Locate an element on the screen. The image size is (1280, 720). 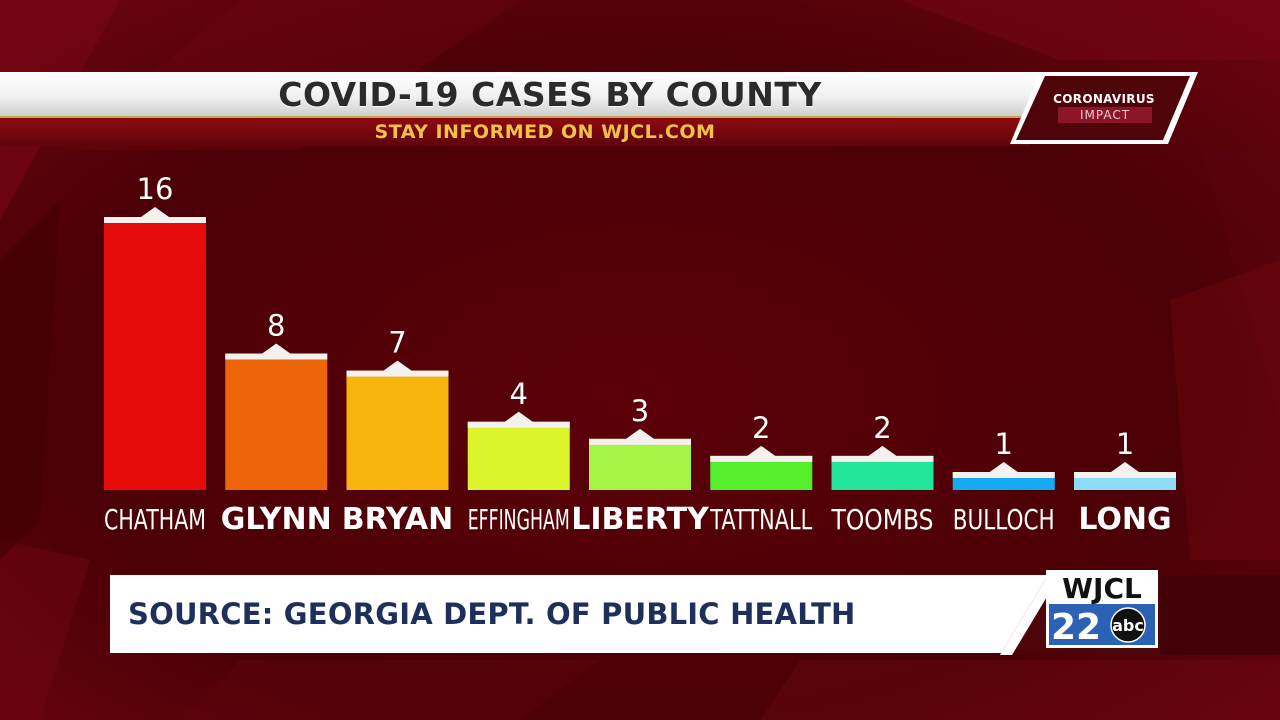
value-label-chatham: 16 is located at coordinates (155, 189).